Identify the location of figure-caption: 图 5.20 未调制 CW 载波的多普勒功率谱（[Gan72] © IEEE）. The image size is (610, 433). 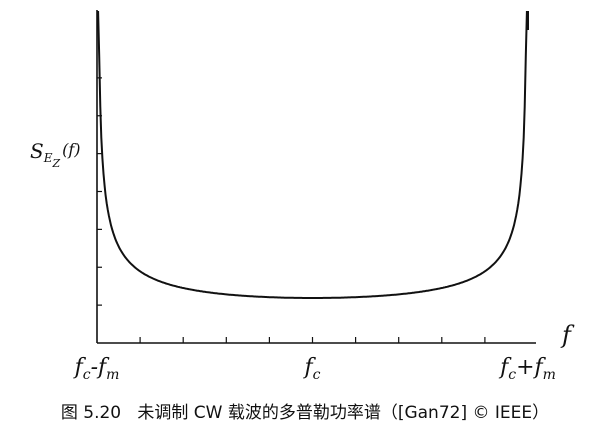
(305, 410).